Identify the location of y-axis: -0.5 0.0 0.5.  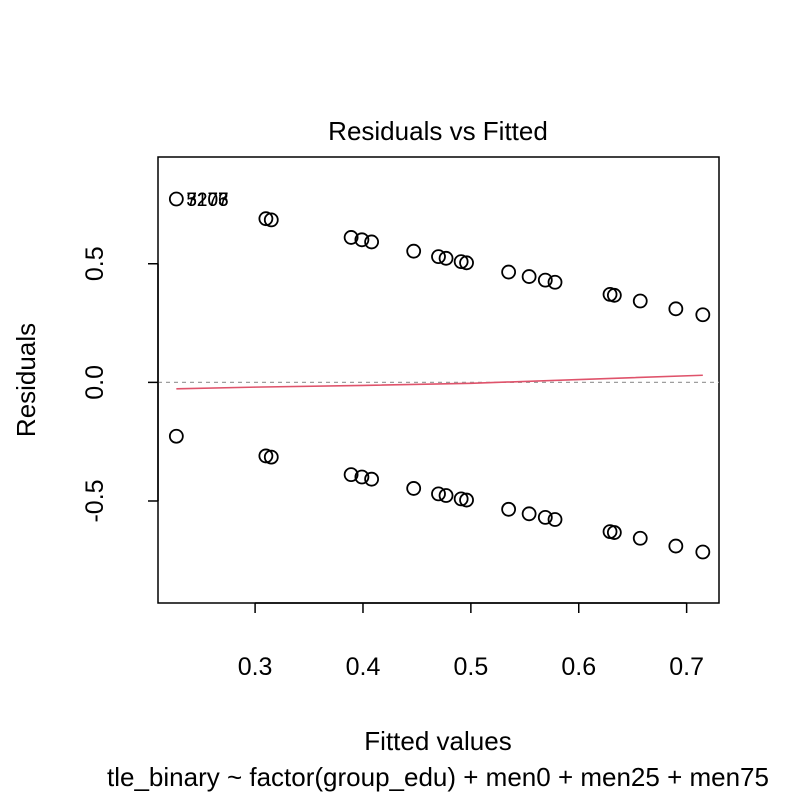
(120, 384).